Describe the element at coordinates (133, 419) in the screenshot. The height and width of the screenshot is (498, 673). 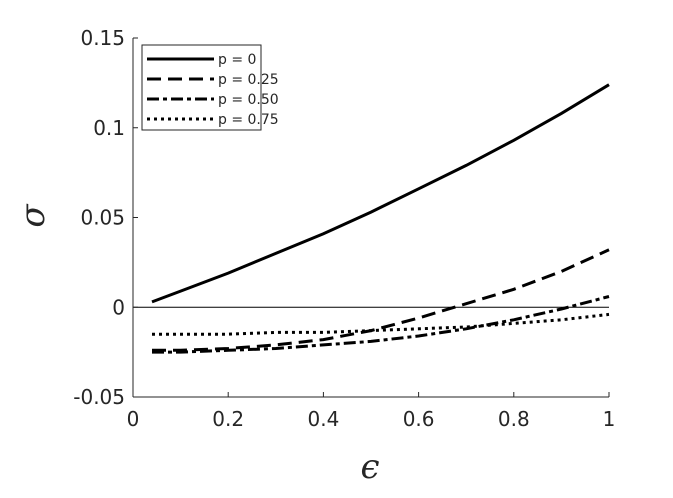
I see `x-tick-label: 0` at that location.